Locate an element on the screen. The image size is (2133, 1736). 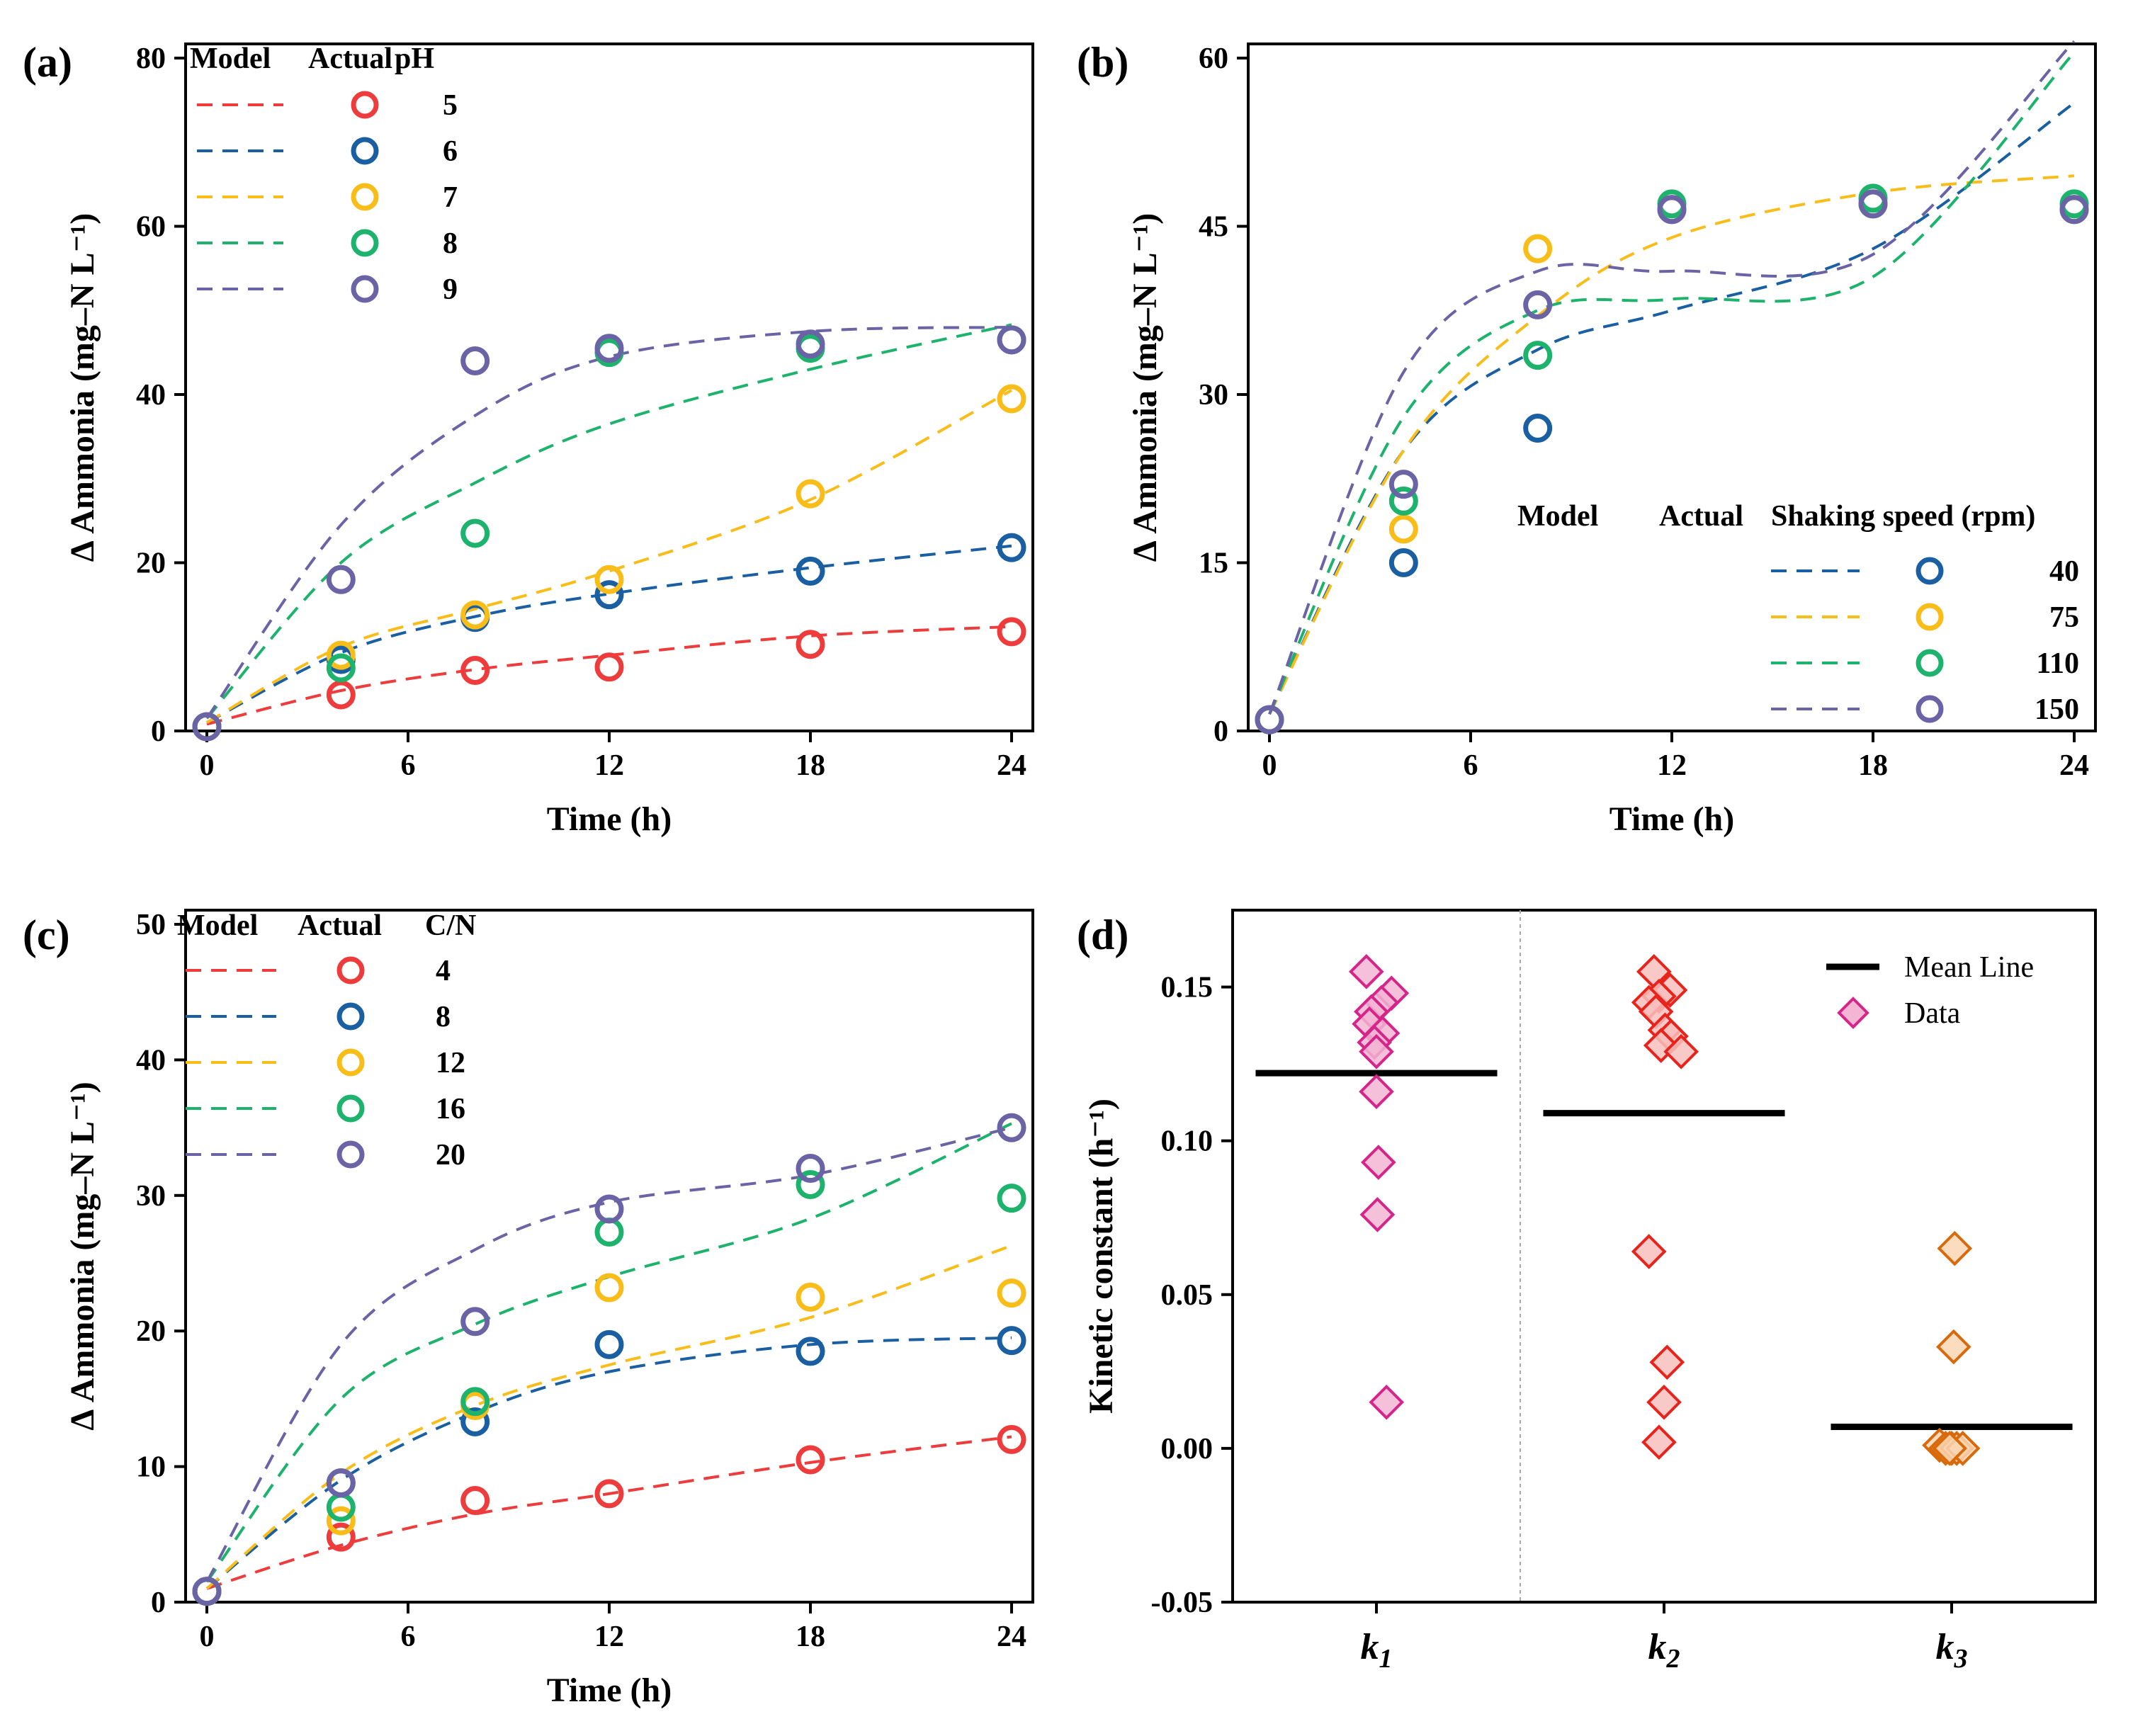
panel-label: (c) is located at coordinates (46, 935).